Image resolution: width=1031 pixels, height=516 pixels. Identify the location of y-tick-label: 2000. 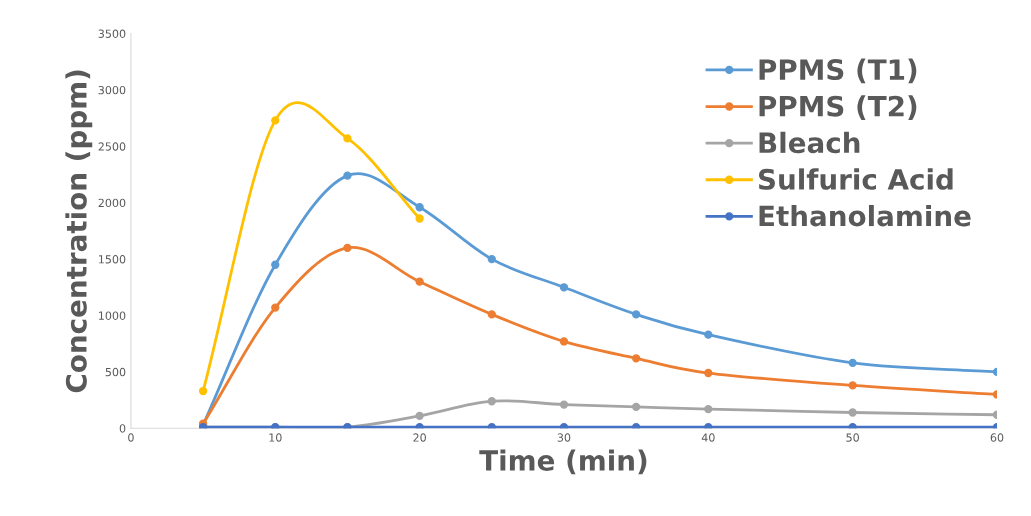
(112, 203).